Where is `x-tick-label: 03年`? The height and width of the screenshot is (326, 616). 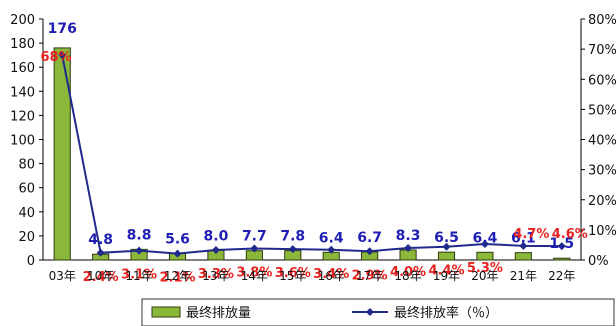
x-tick-label: 03年 is located at coordinates (62, 276).